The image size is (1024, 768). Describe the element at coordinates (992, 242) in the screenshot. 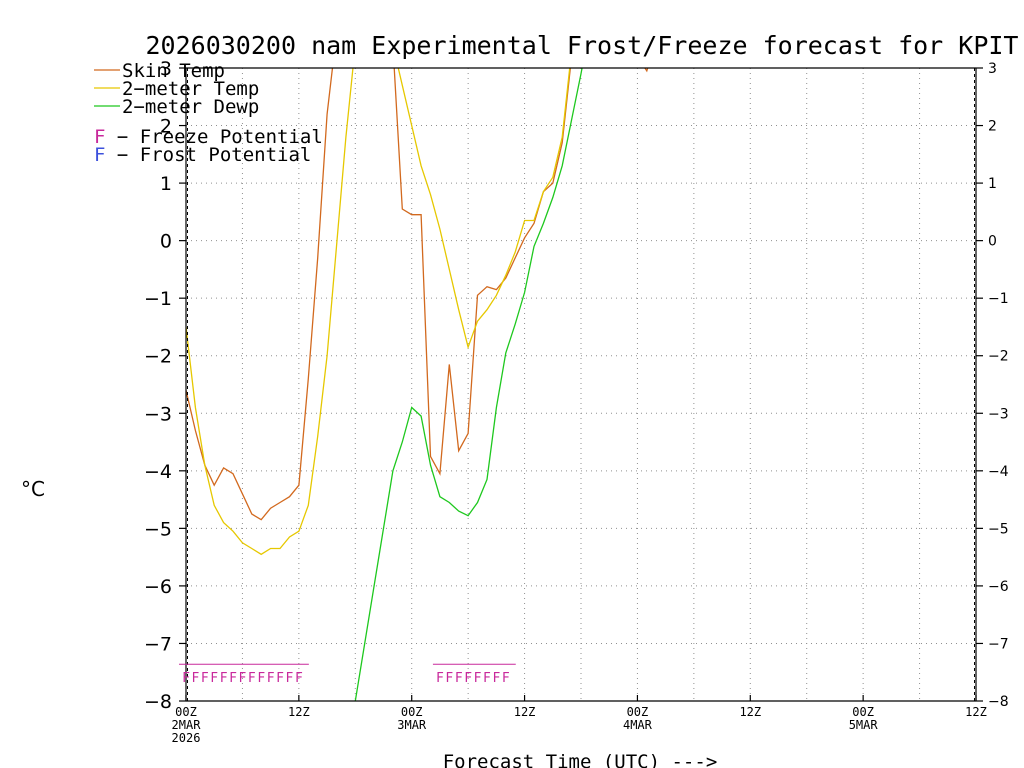

I see `right-y-tick-label: 0` at that location.